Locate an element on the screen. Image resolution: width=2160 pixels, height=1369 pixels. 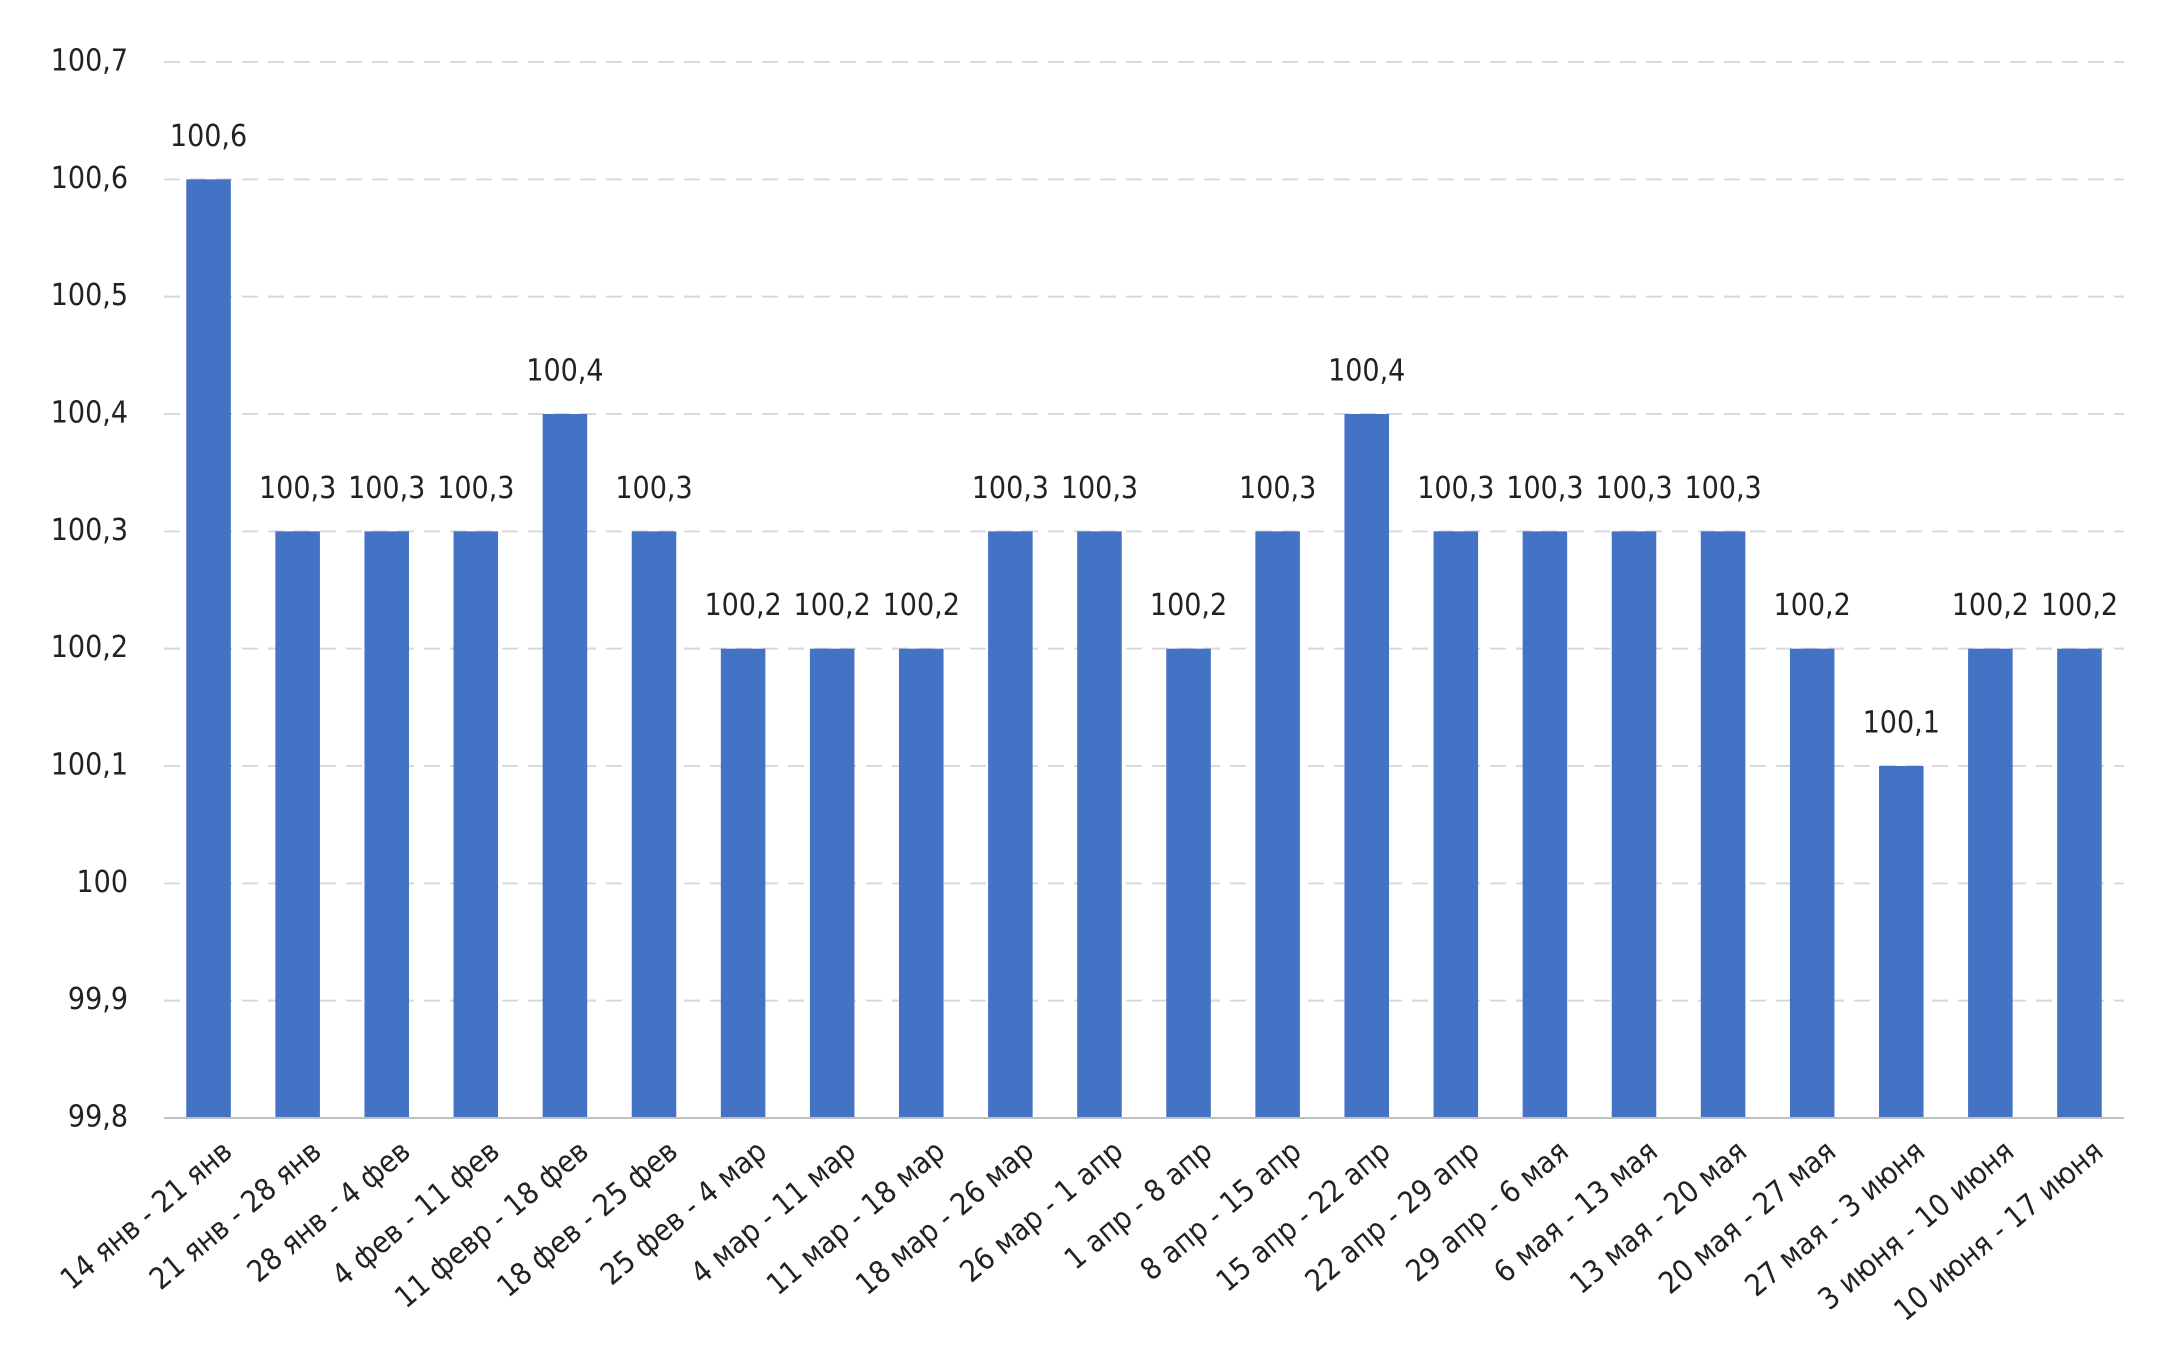
y-tick-label: 100,4 is located at coordinates (89, 413).